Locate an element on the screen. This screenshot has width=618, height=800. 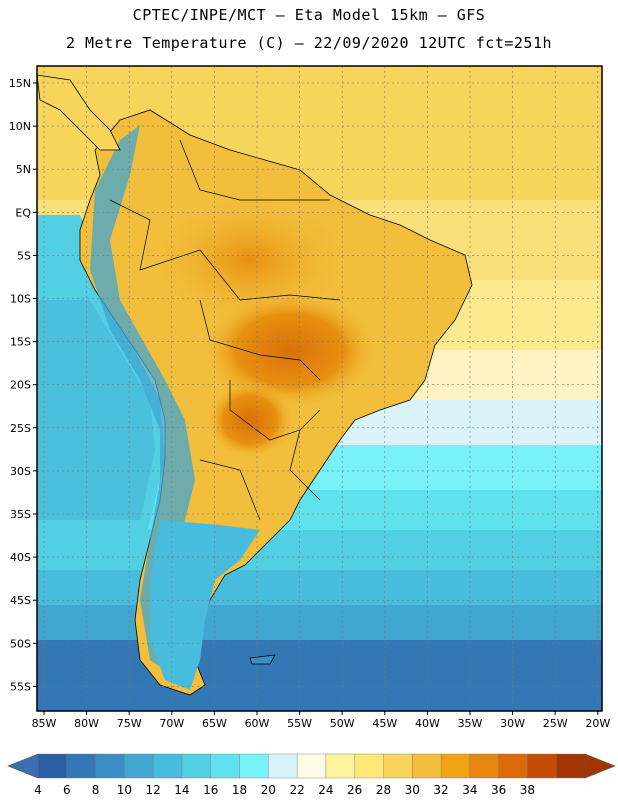
colorbar-label: 28 is located at coordinates (383, 790).